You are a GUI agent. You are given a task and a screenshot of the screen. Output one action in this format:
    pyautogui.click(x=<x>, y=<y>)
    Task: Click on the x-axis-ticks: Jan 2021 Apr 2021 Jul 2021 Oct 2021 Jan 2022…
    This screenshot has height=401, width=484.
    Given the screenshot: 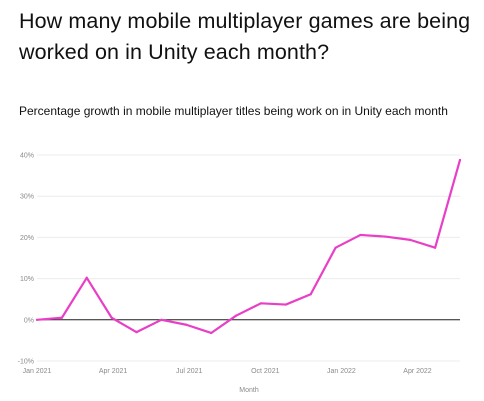 What is the action you would take?
    pyautogui.click(x=227, y=371)
    